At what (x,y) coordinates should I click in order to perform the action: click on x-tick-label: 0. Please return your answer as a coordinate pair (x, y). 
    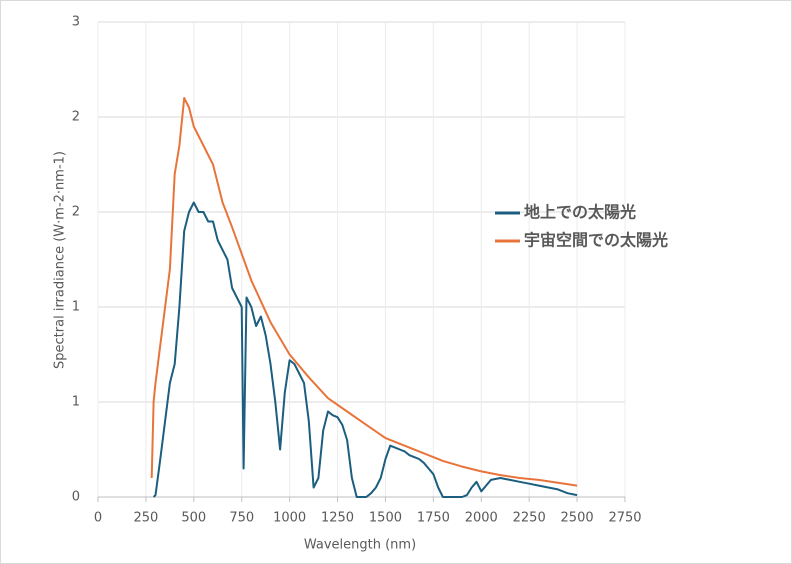
    Looking at the image, I should click on (98, 518).